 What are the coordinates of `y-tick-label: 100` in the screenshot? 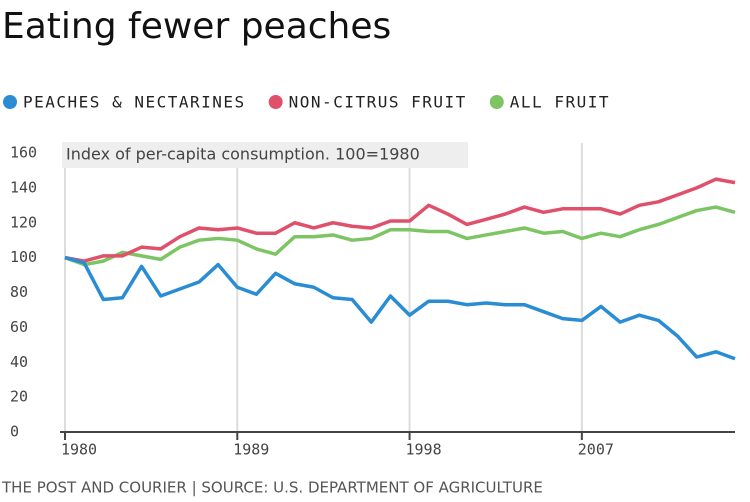 It's located at (23, 257).